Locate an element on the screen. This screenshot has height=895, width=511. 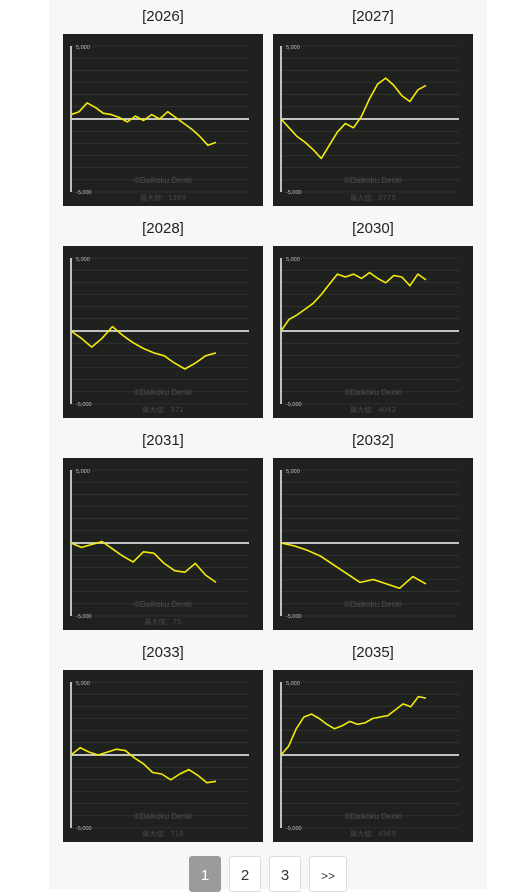
slump-graph-svg: 5,000 -5,000 ©Daikoku Denki 最大値：1389 is located at coordinates (159, 123).